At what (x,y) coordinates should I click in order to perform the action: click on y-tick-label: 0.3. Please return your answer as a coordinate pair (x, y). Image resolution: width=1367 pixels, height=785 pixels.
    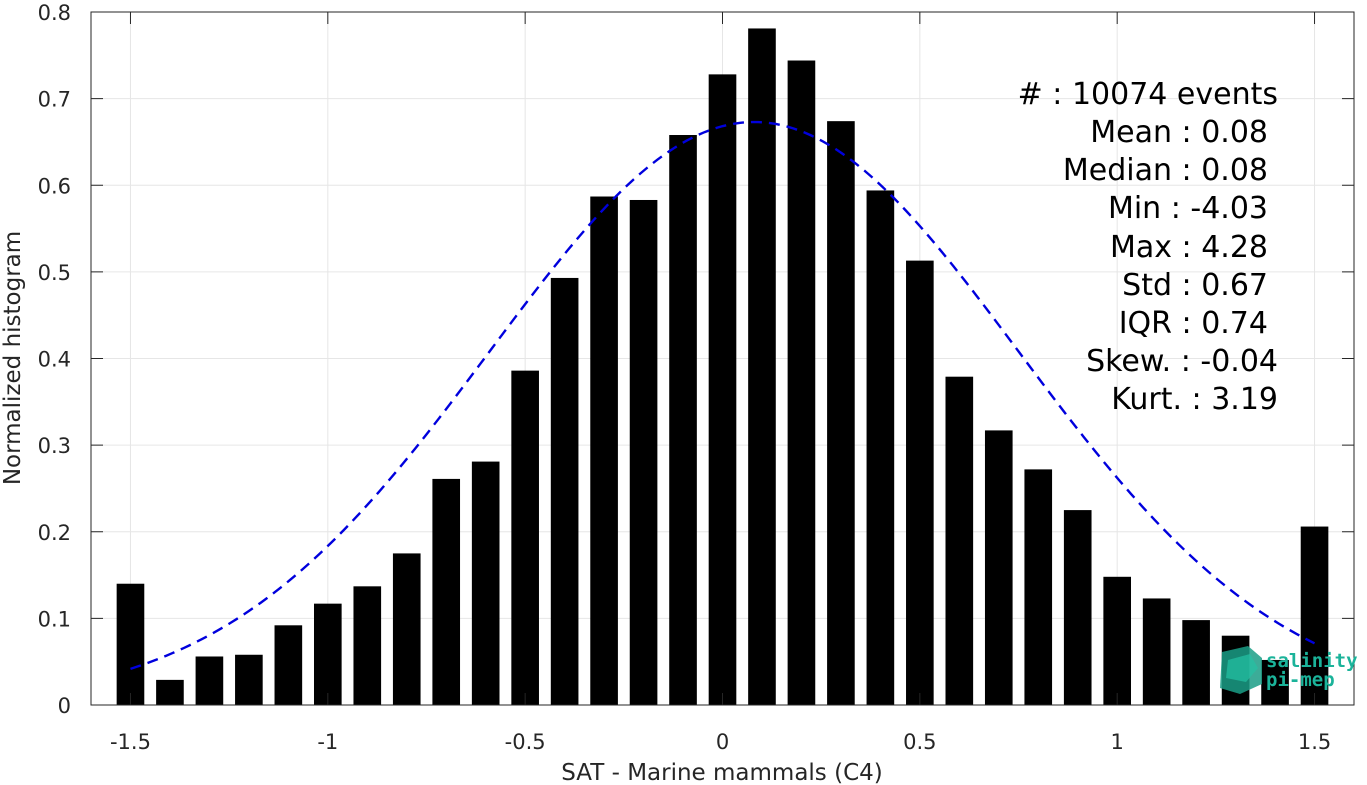
    Looking at the image, I should click on (54, 446).